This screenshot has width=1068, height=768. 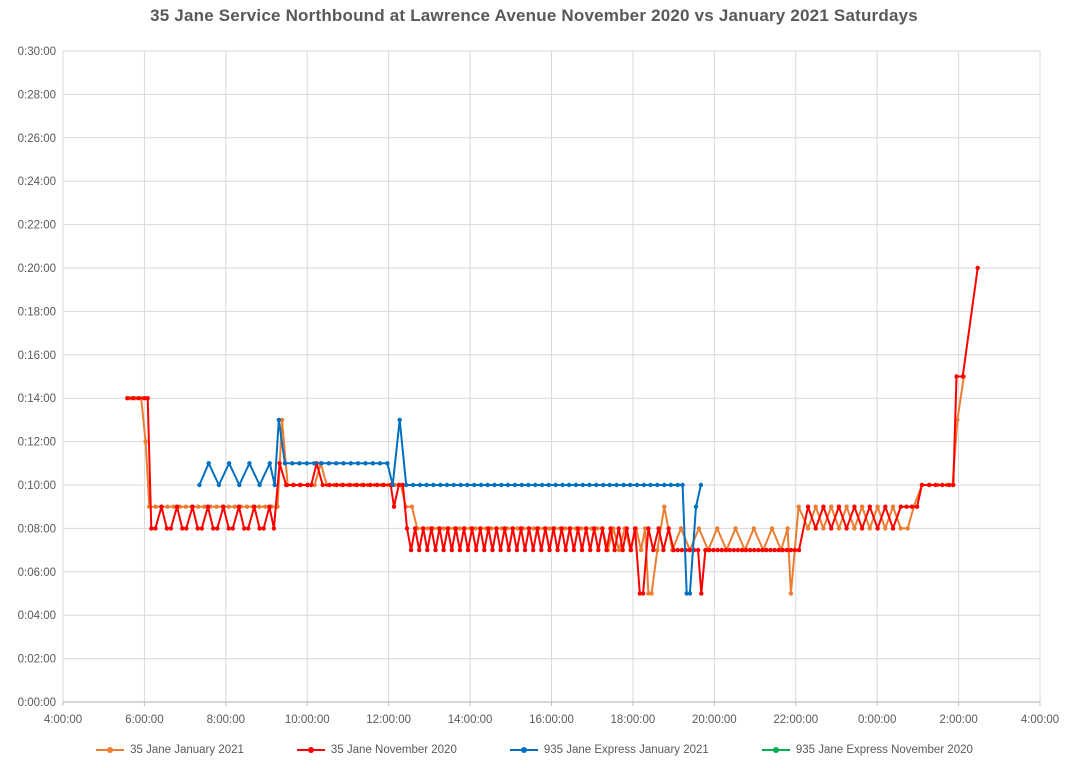 What do you see at coordinates (470, 720) in the screenshot?
I see `x-tick-label: 14:00:00` at bounding box center [470, 720].